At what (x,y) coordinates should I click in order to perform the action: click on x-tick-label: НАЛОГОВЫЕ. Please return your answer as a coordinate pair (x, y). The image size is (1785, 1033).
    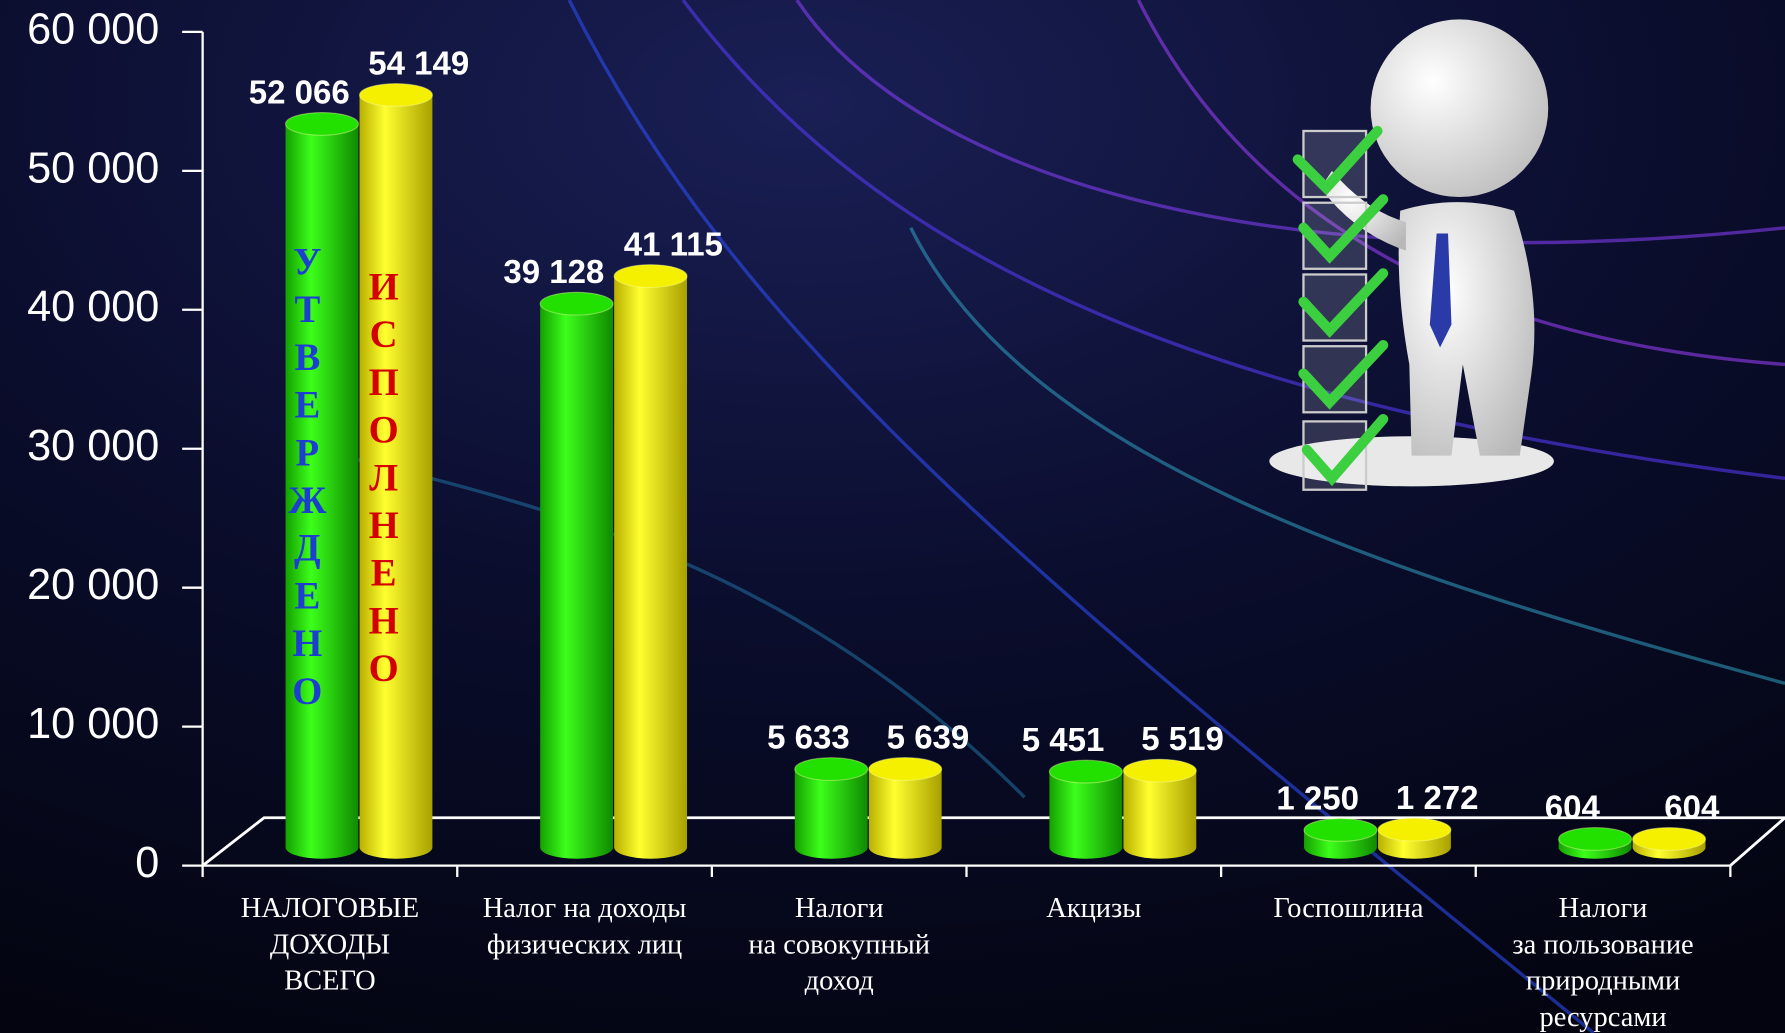
    Looking at the image, I should click on (330, 908).